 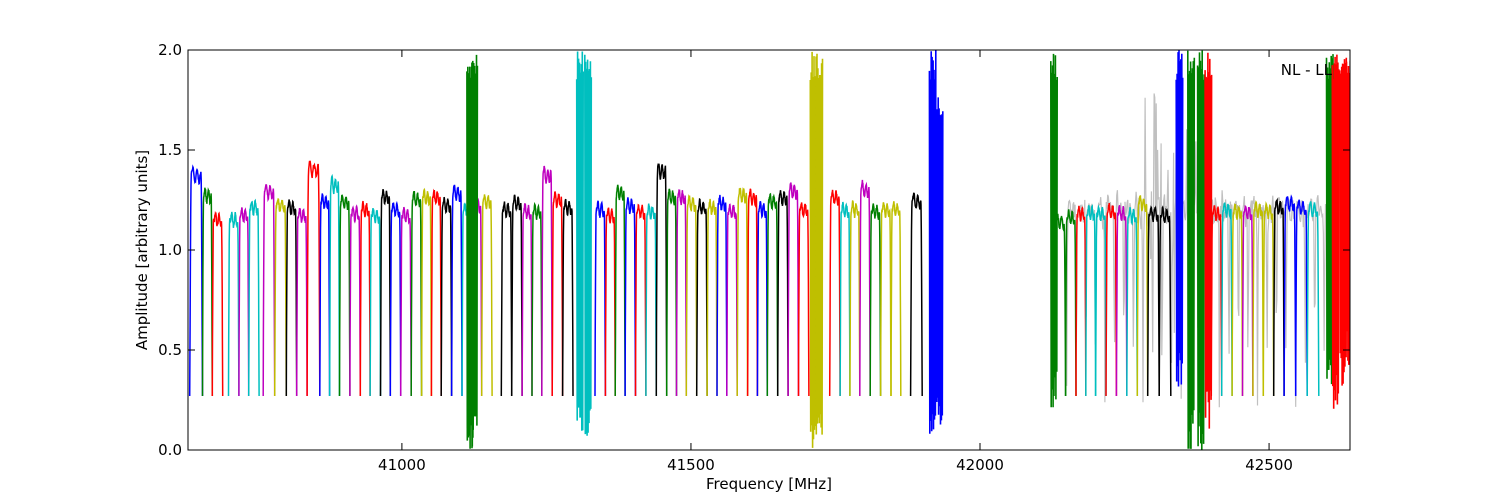 I want to click on y-tick-label: 0.5, so click(x=170, y=350).